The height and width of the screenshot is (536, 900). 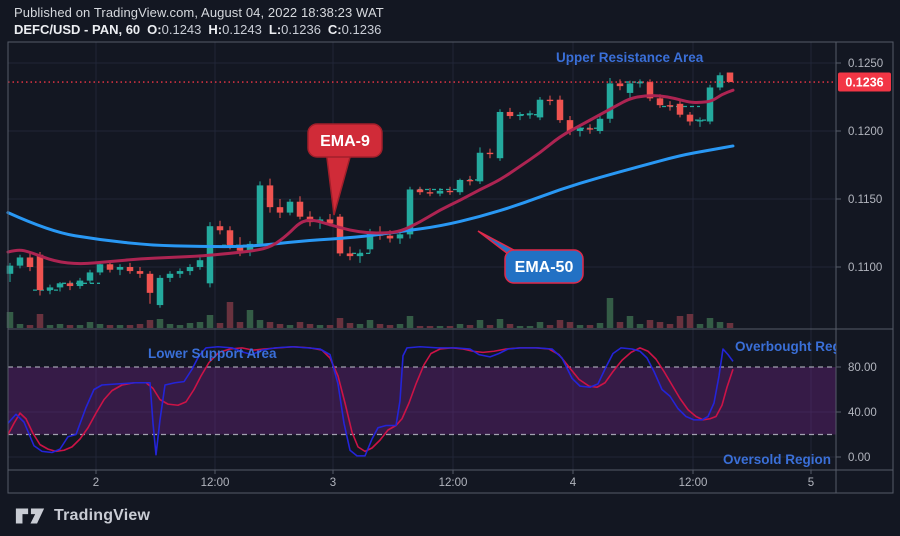 I want to click on tradingview-branding: TradingView, so click(x=82, y=516).